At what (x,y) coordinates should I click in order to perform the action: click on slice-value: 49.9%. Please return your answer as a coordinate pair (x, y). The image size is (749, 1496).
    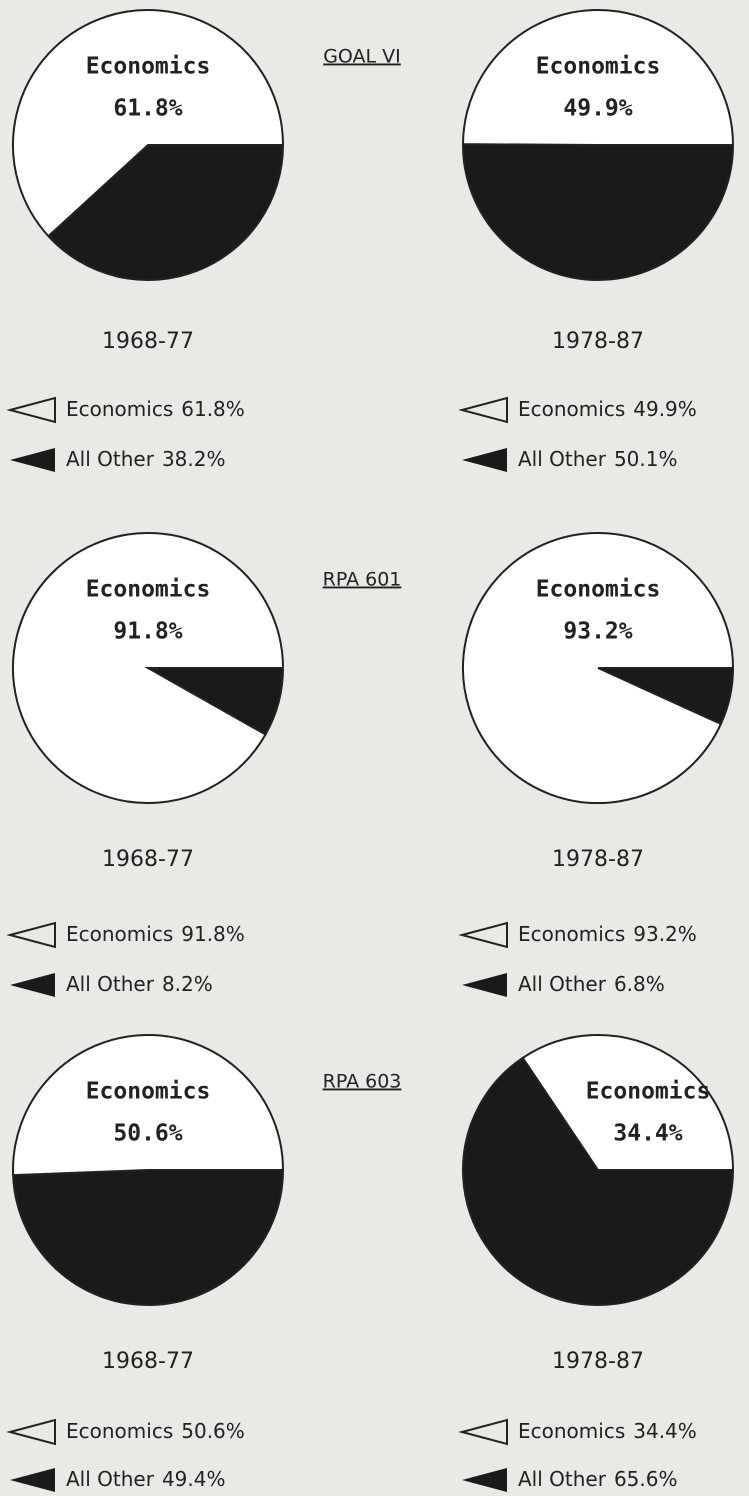
    Looking at the image, I should click on (597, 109).